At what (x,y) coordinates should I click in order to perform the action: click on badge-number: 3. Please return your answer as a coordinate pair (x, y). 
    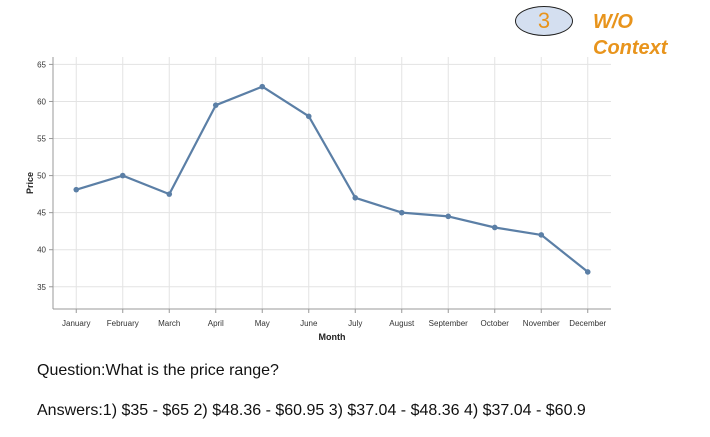
    Looking at the image, I should click on (544, 20).